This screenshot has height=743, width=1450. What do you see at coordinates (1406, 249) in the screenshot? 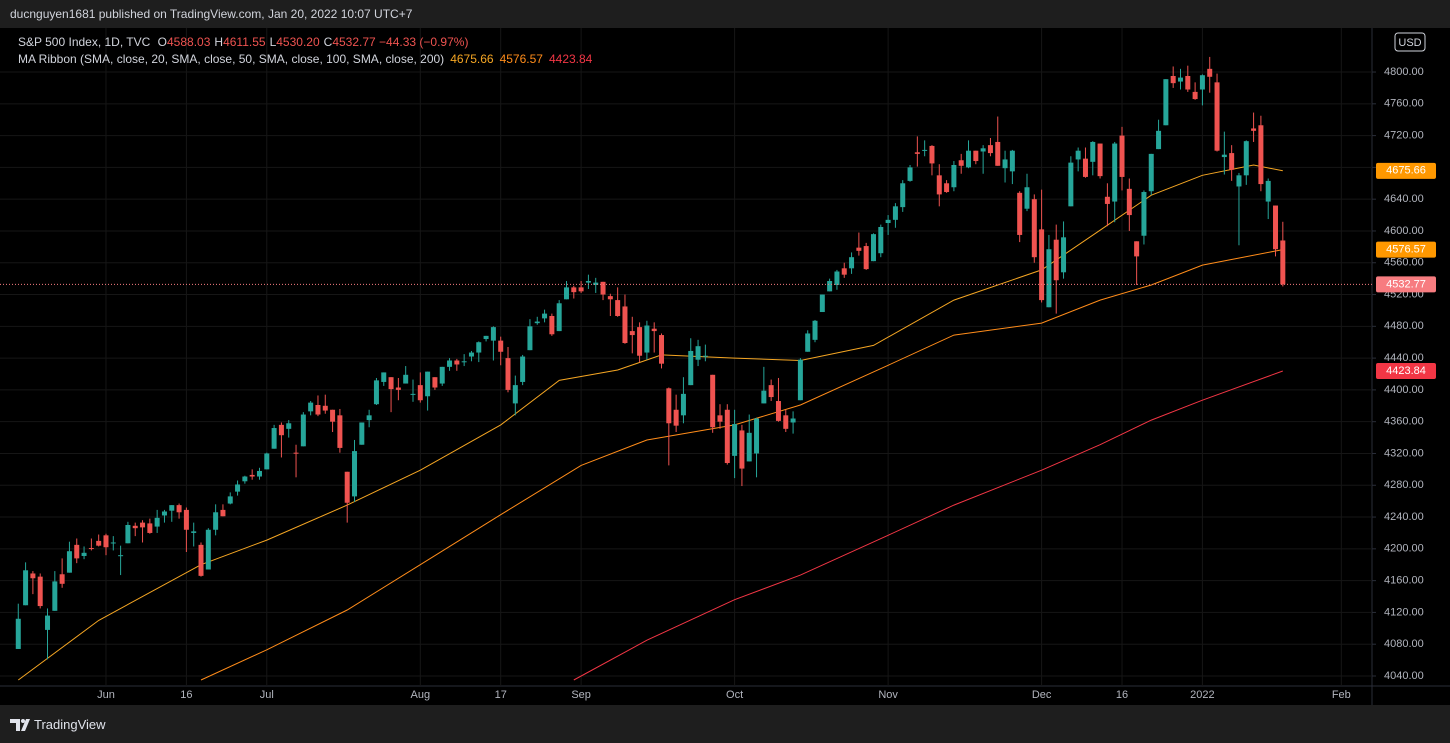
I see `price-badge-label: 4576.57` at bounding box center [1406, 249].